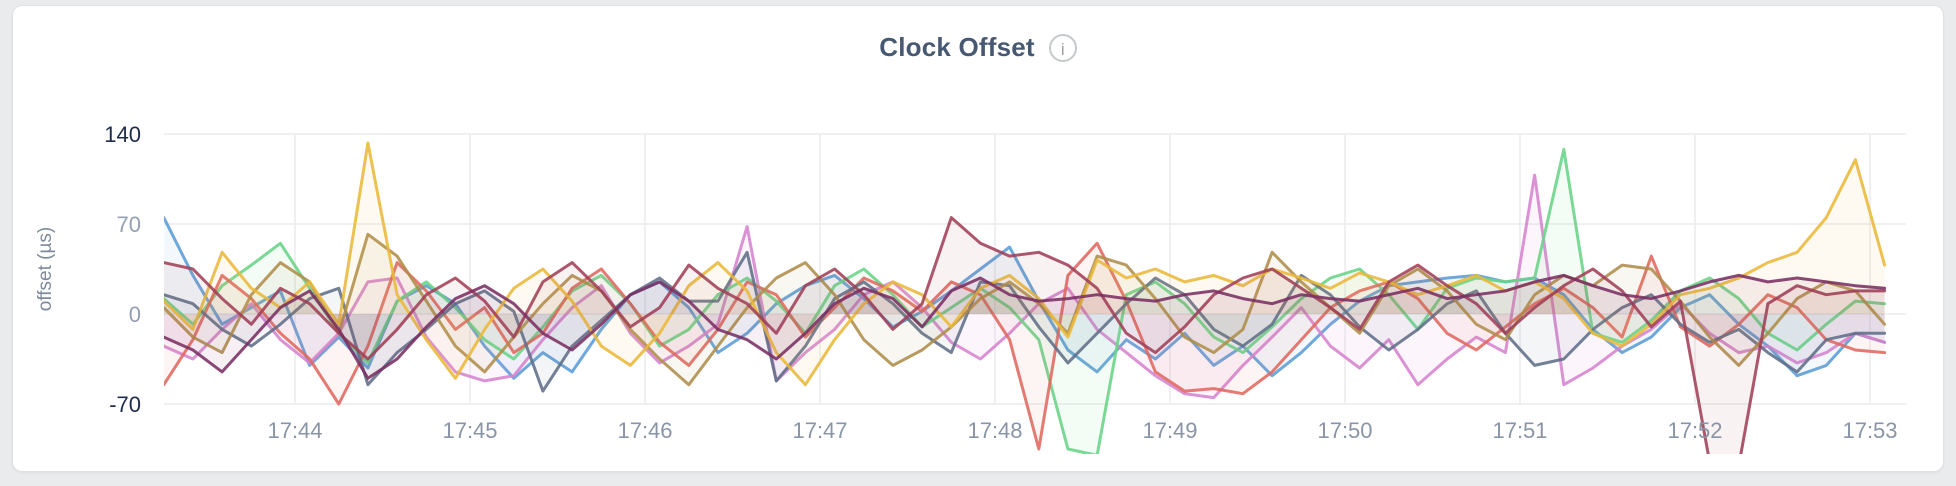 This screenshot has height=486, width=1956. I want to click on x-tick-label: 17:51, so click(1519, 430).